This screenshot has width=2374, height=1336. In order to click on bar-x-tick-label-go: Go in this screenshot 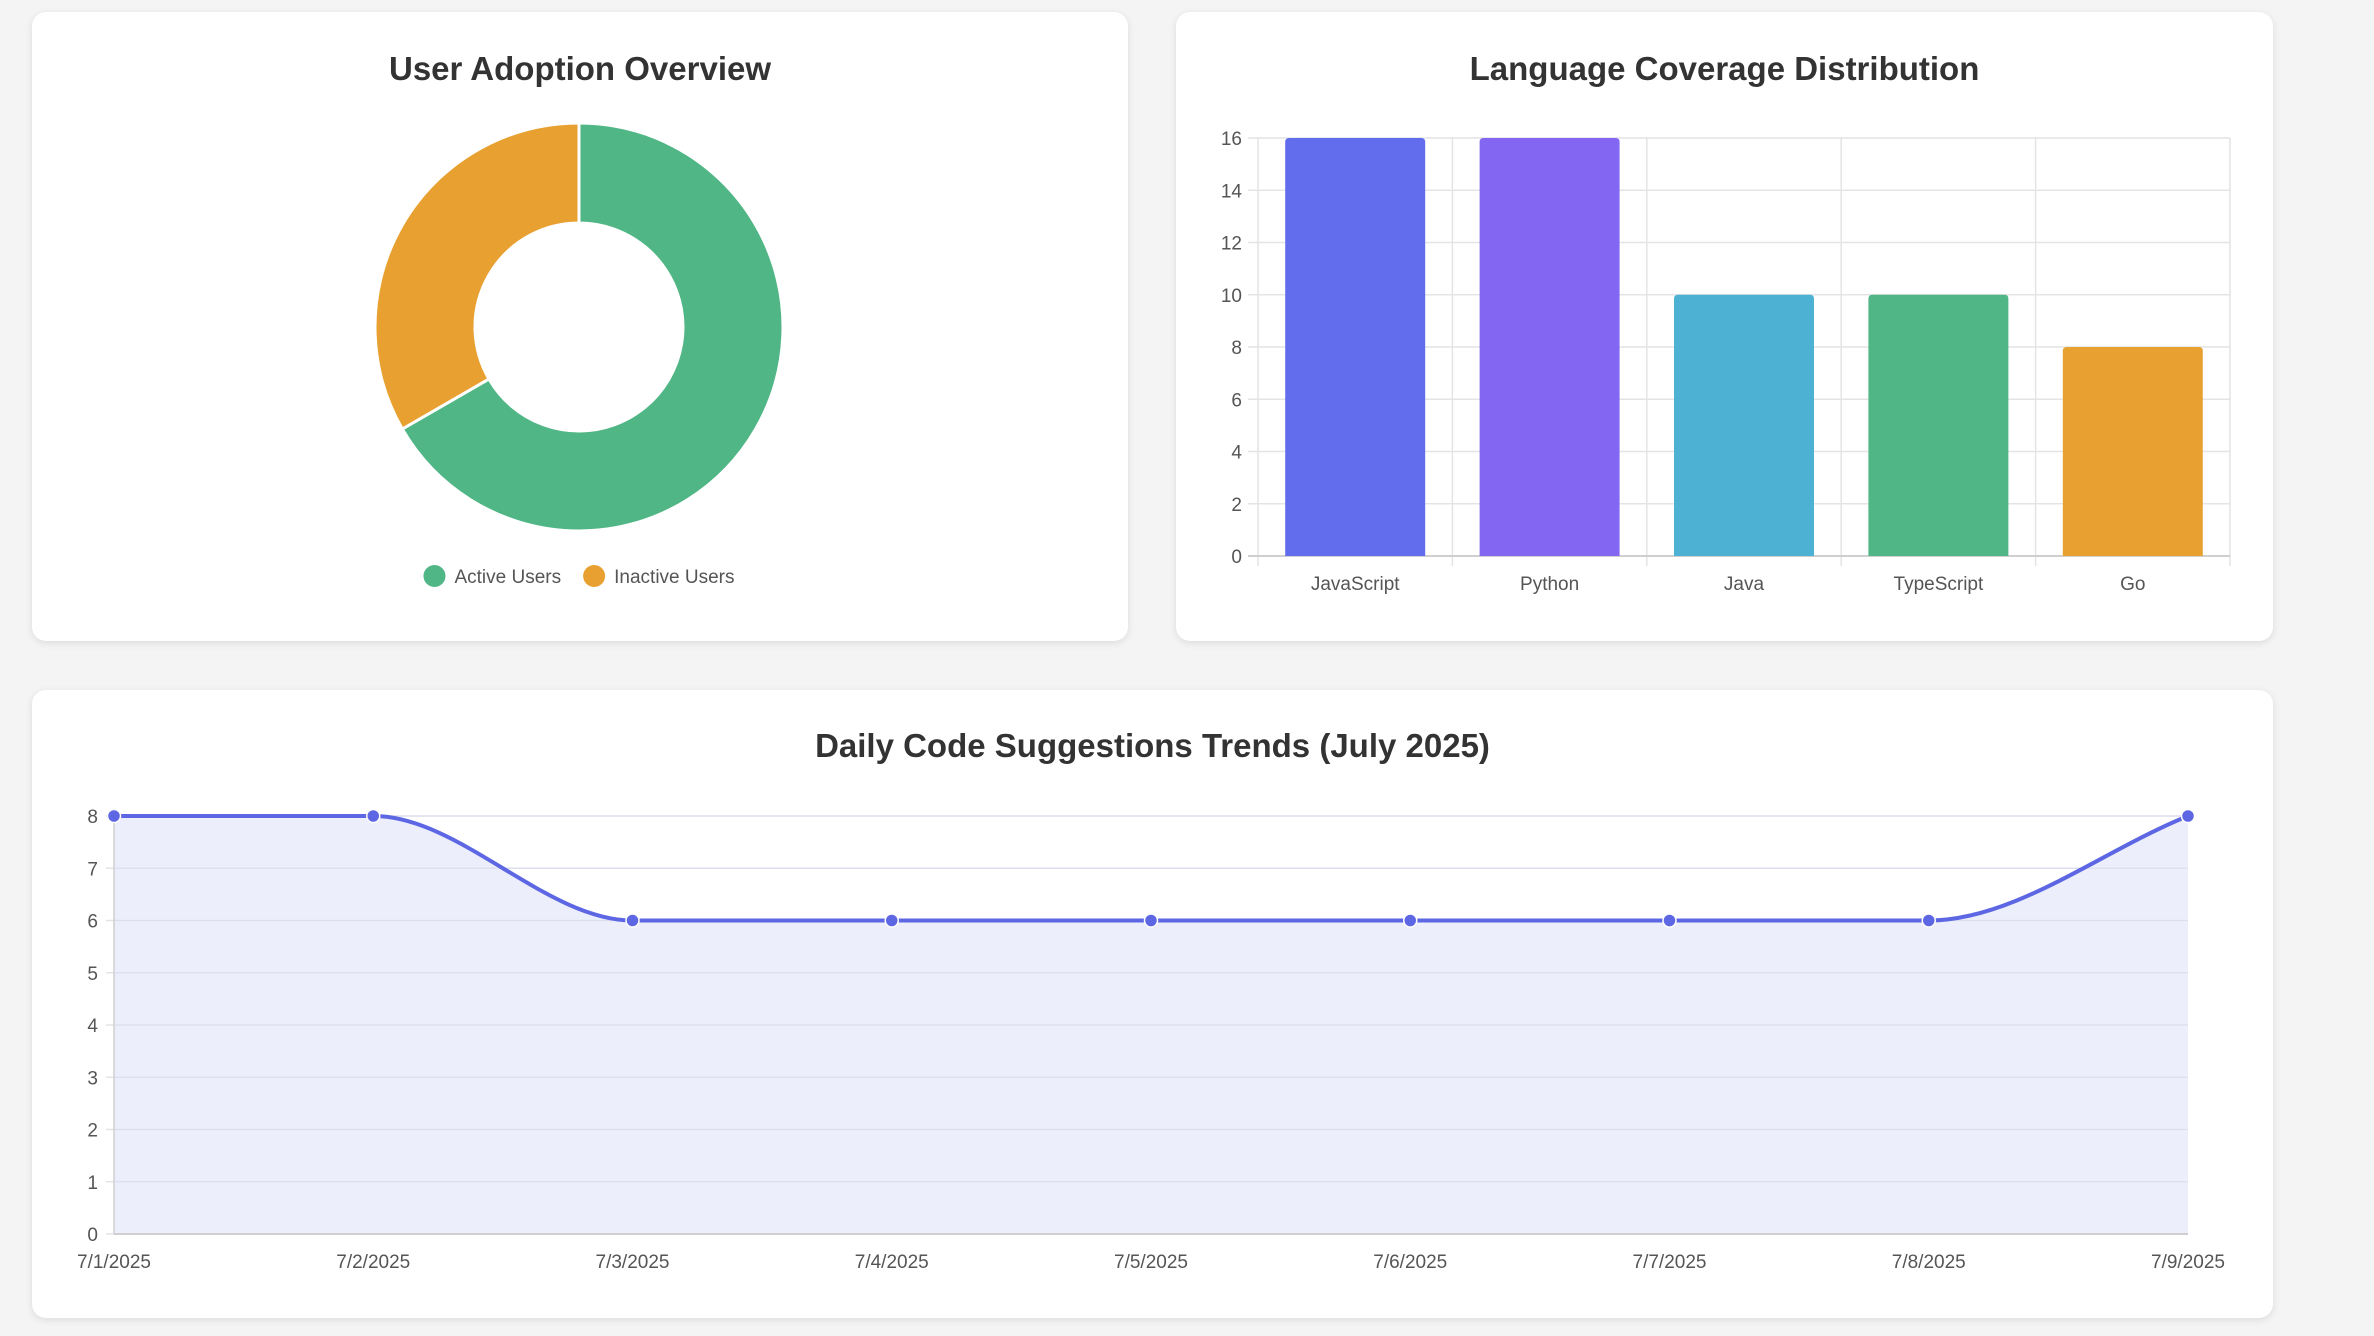, I will do `click(2132, 584)`.